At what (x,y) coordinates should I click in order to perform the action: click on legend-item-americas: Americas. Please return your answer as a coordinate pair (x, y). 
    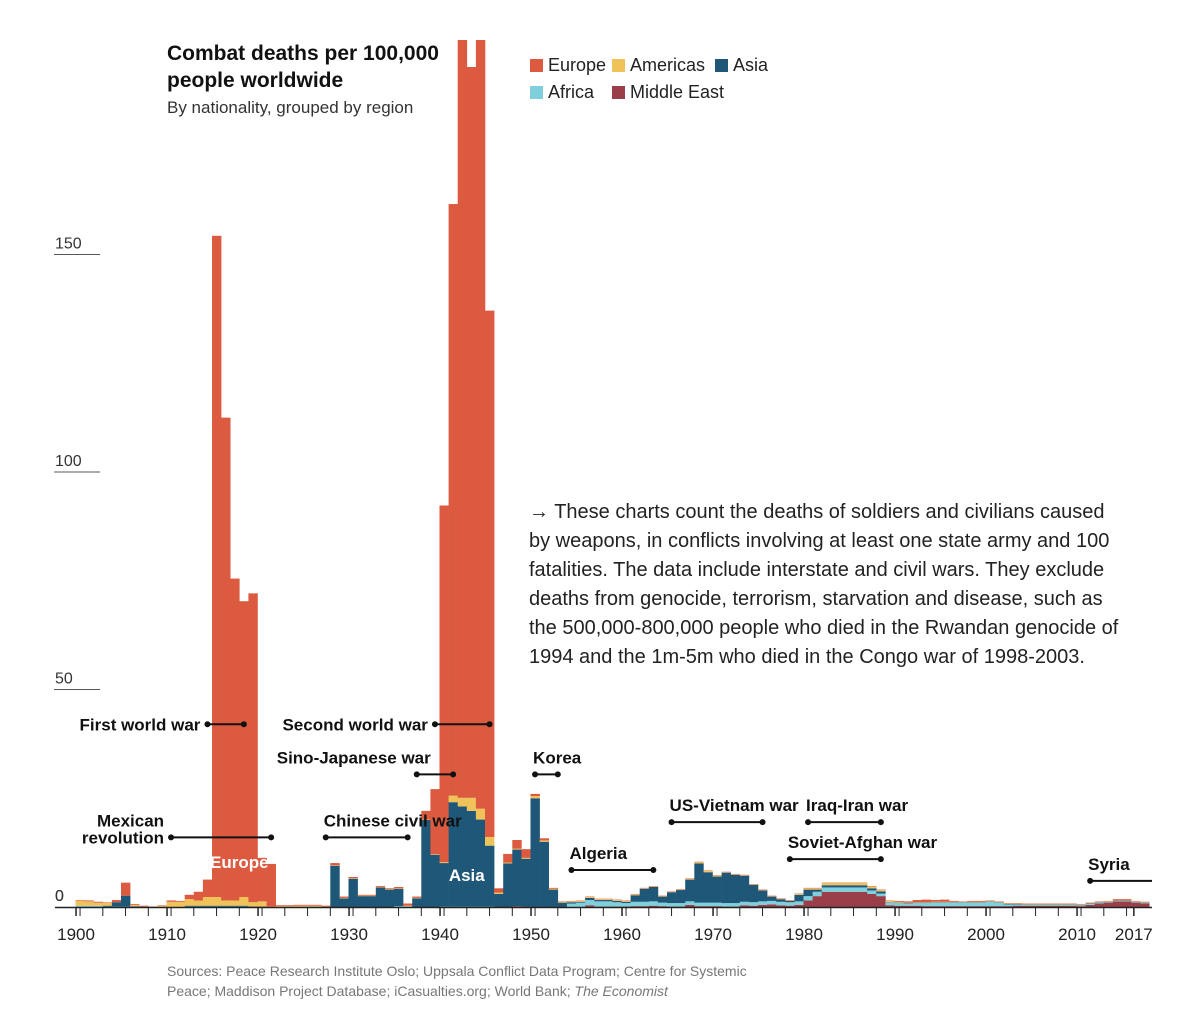
    Looking at the image, I should click on (658, 65).